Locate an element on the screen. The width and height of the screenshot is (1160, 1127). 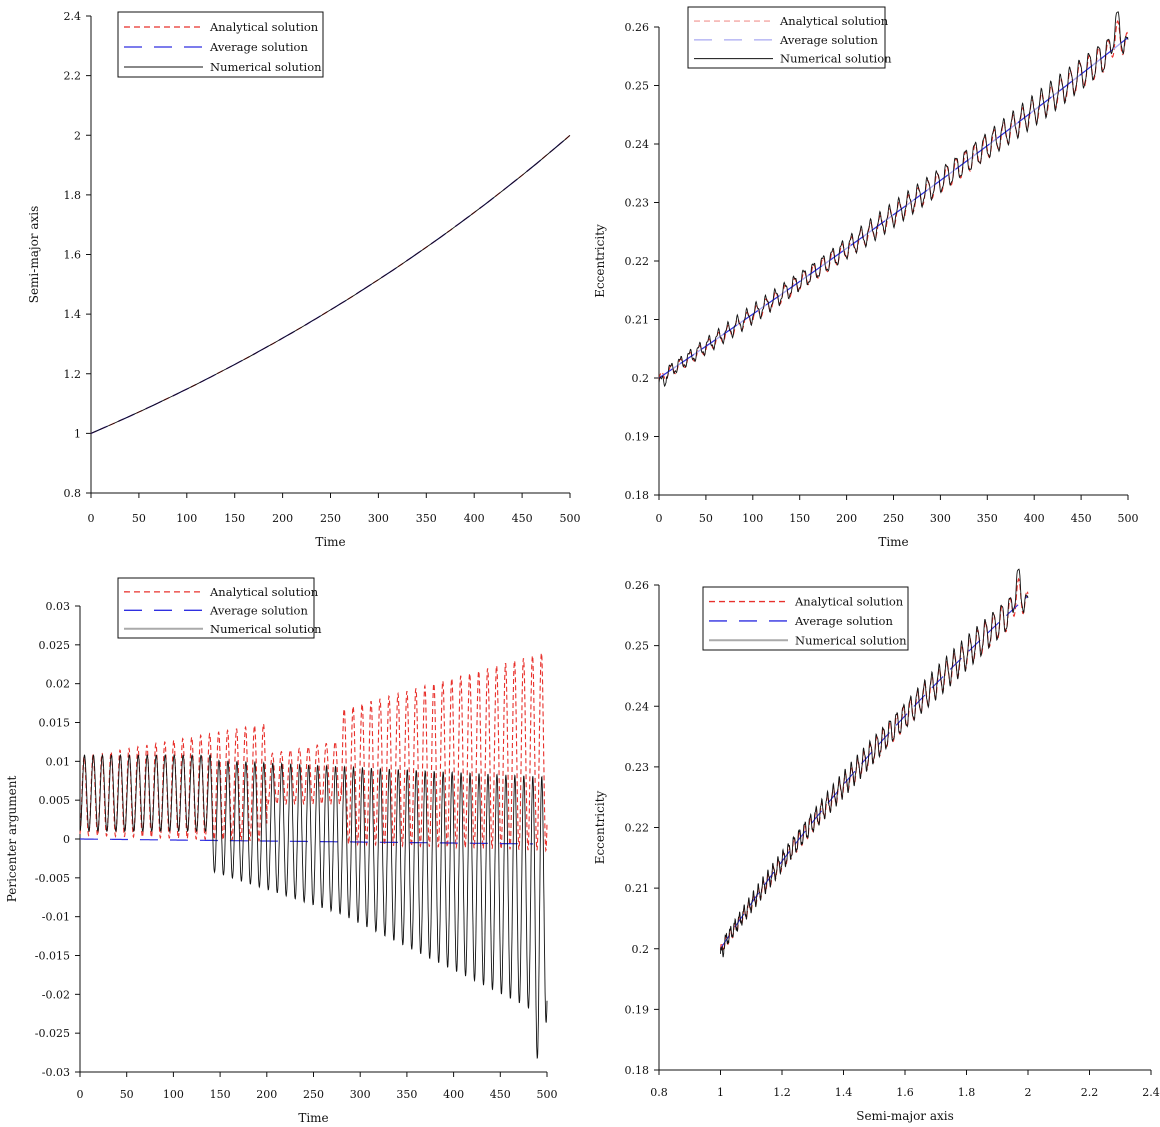
x-tick-label: 2.4 is located at coordinates (1151, 1092).